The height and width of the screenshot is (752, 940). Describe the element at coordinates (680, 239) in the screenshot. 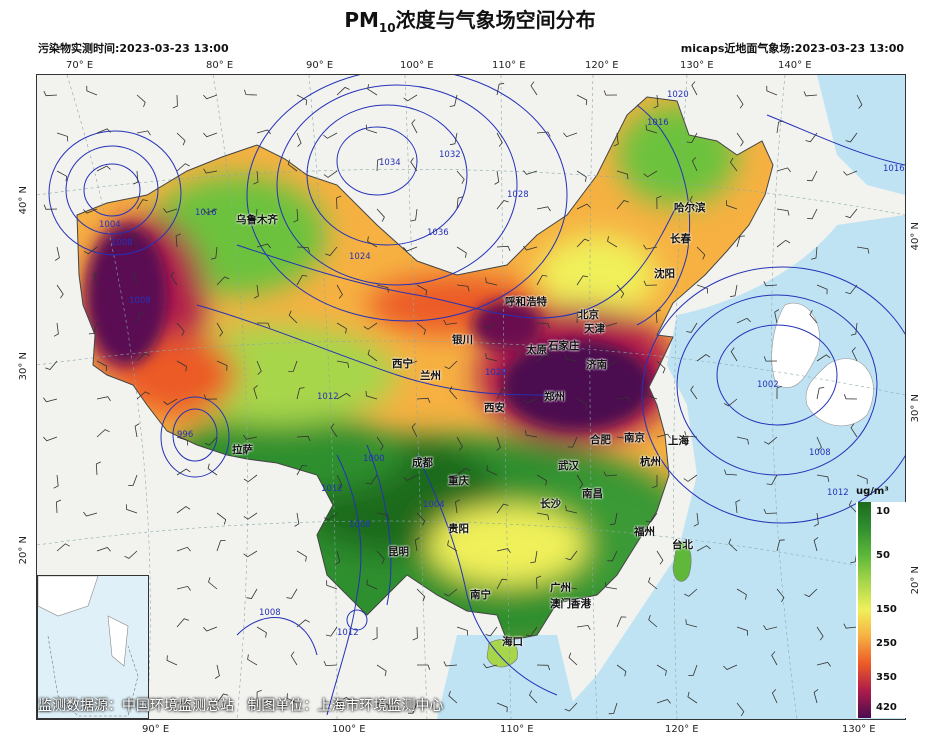

I see `city-label: 长春` at that location.